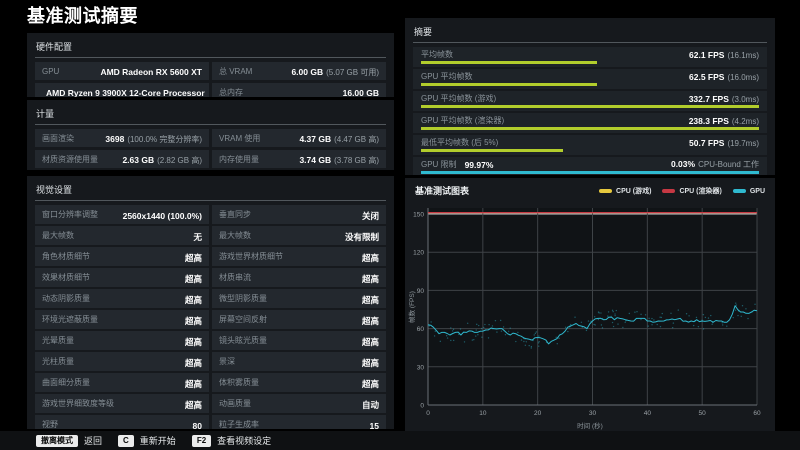 Image resolution: width=800 pixels, height=450 pixels. What do you see at coordinates (239, 159) in the screenshot?
I see `kv-label: 内存使用量` at bounding box center [239, 159].